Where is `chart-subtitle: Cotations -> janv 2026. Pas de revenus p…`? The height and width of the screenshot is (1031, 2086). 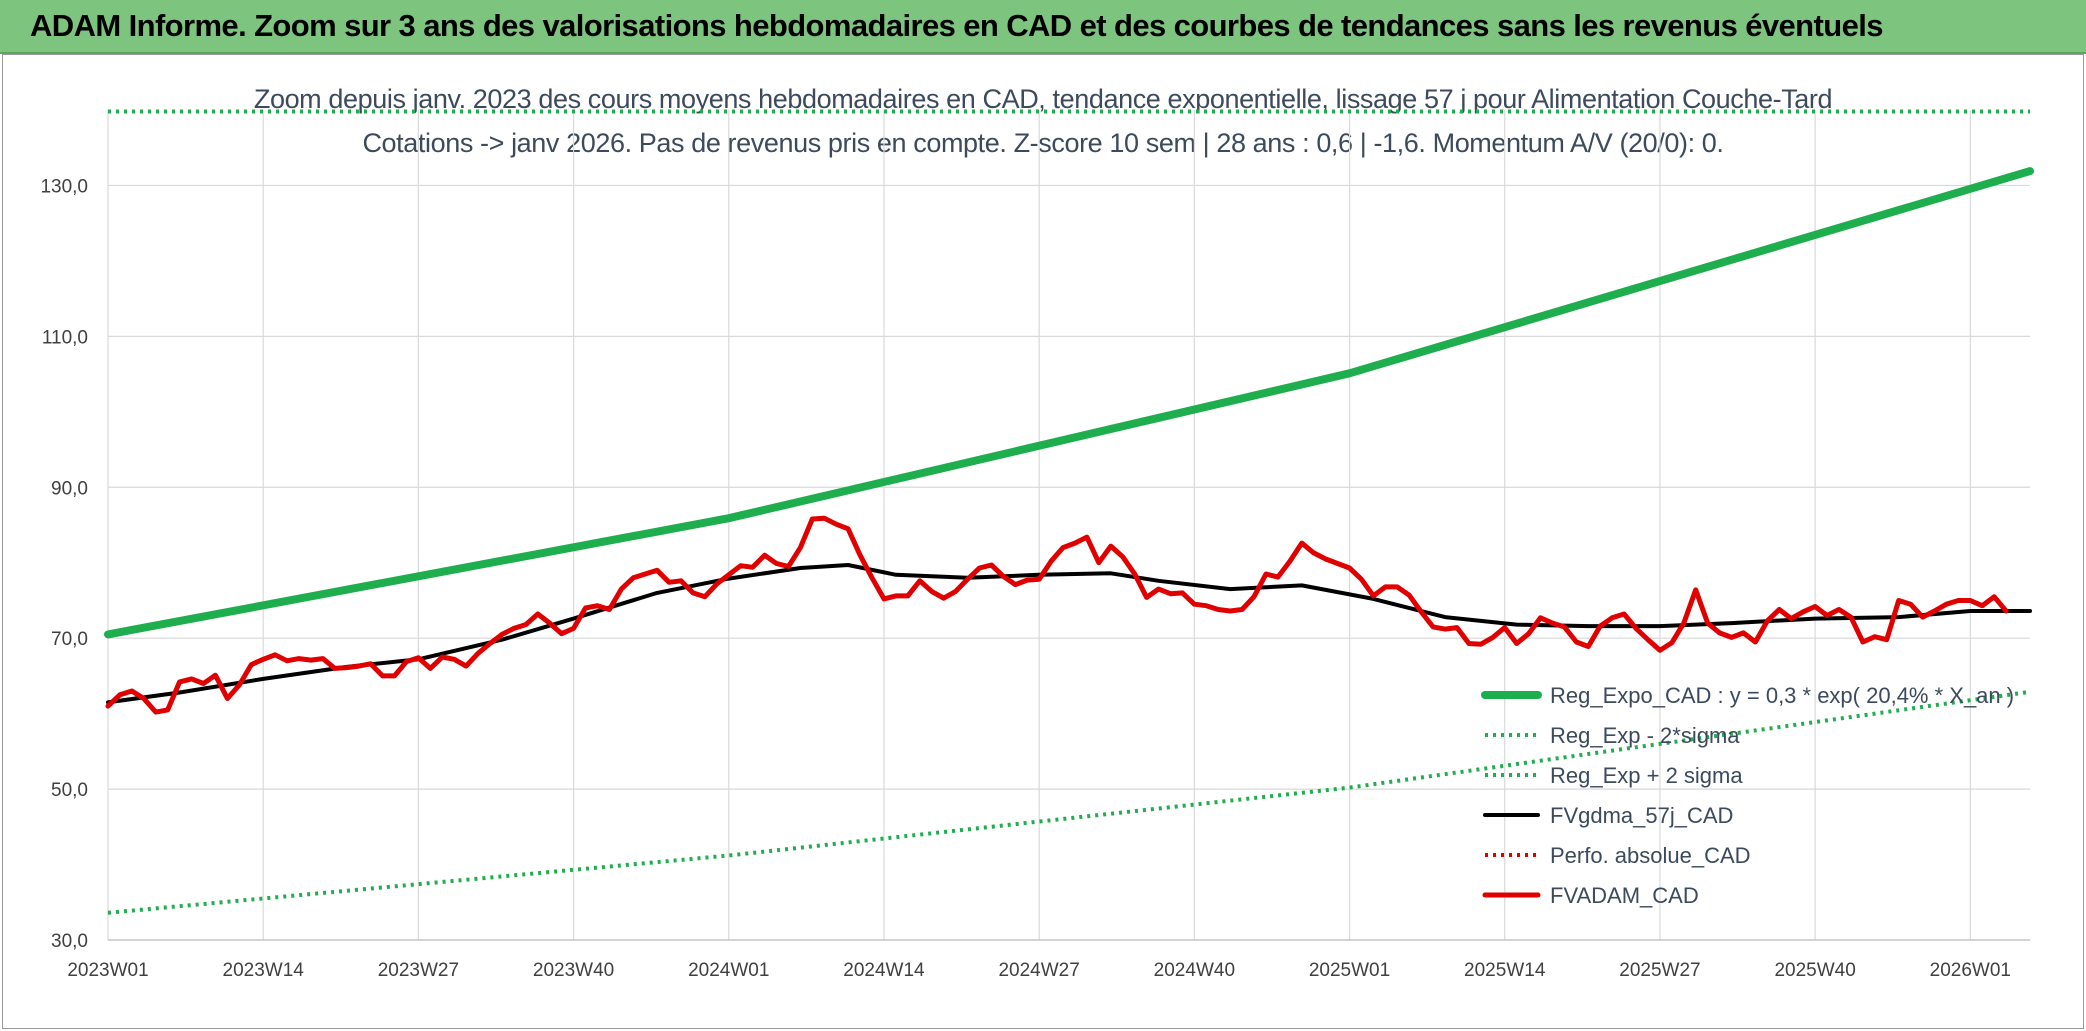
chart-subtitle: Cotations -> janv 2026. Pas de revenus p… is located at coordinates (1043, 143).